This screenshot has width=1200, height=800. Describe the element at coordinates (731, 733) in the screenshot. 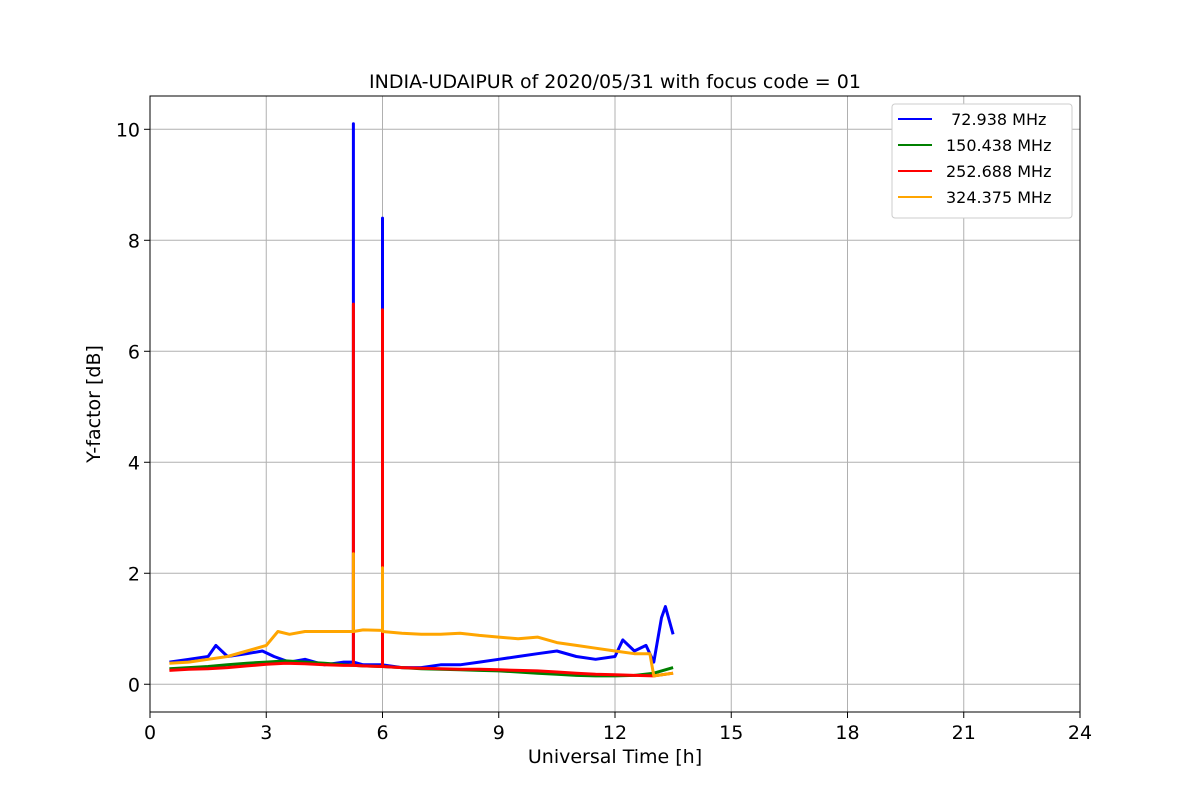

I see `x-tick-label: 15` at that location.